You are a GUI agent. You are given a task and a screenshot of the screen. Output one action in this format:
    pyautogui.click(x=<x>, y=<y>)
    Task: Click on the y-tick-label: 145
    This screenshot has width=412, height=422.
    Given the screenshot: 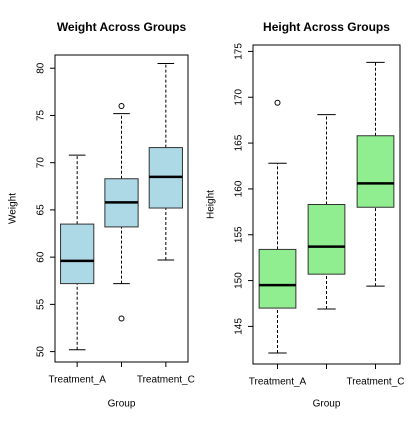 What is the action you would take?
    pyautogui.click(x=239, y=326)
    